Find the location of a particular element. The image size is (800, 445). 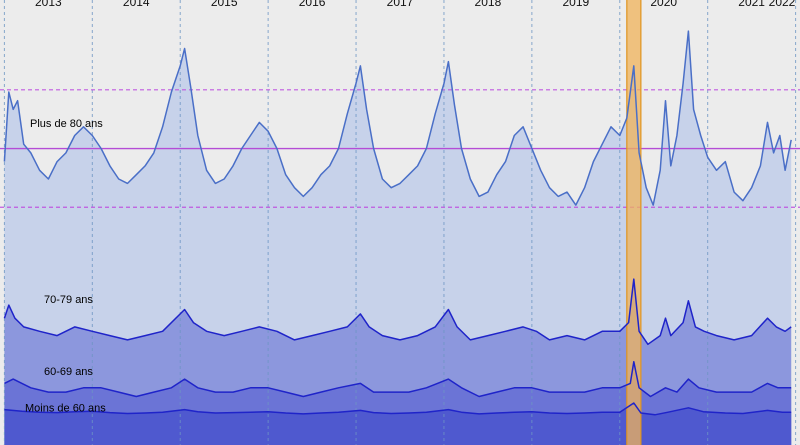

highlight-band-group is located at coordinates (634, 222).